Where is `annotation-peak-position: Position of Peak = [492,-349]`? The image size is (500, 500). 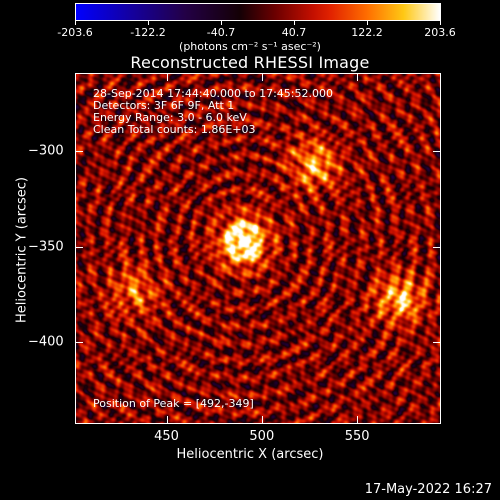
annotation-peak-position: Position of Peak = [492,-349] is located at coordinates (173, 403).